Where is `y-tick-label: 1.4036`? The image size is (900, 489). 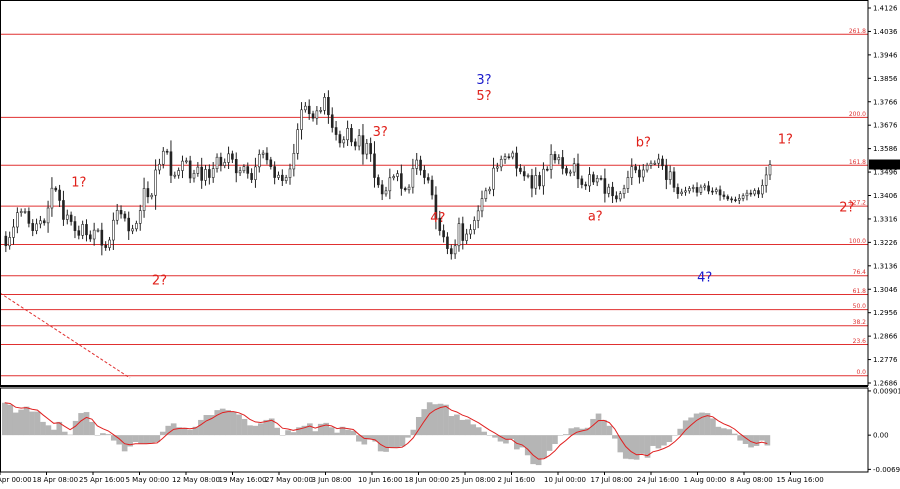 y-tick-label: 1.4036 is located at coordinates (885, 32).